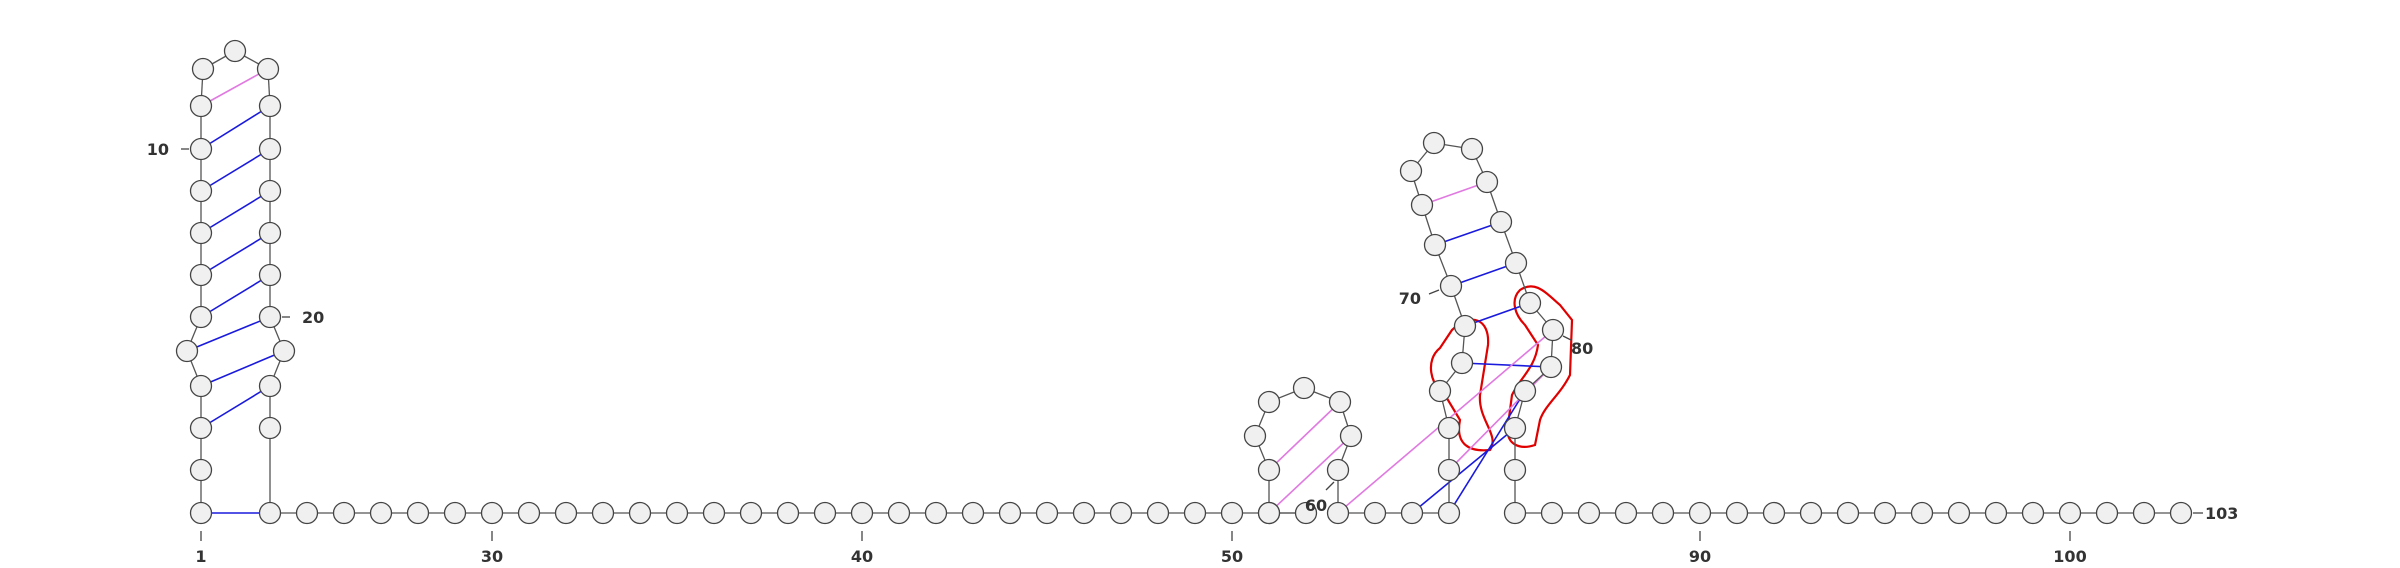  Describe the element at coordinates (2069, 555) in the screenshot. I see `axis-tick-label-100: 100` at that location.